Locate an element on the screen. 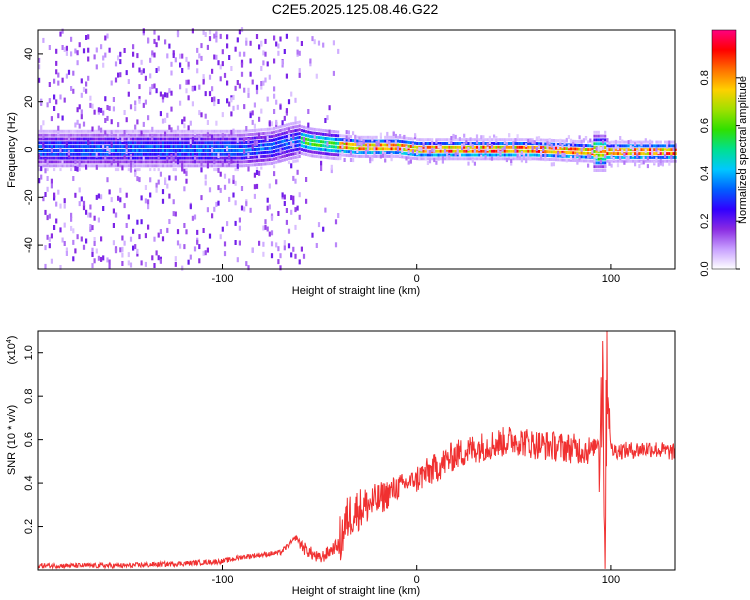  colorbar-tick-label: 0.0 is located at coordinates (705, 268).